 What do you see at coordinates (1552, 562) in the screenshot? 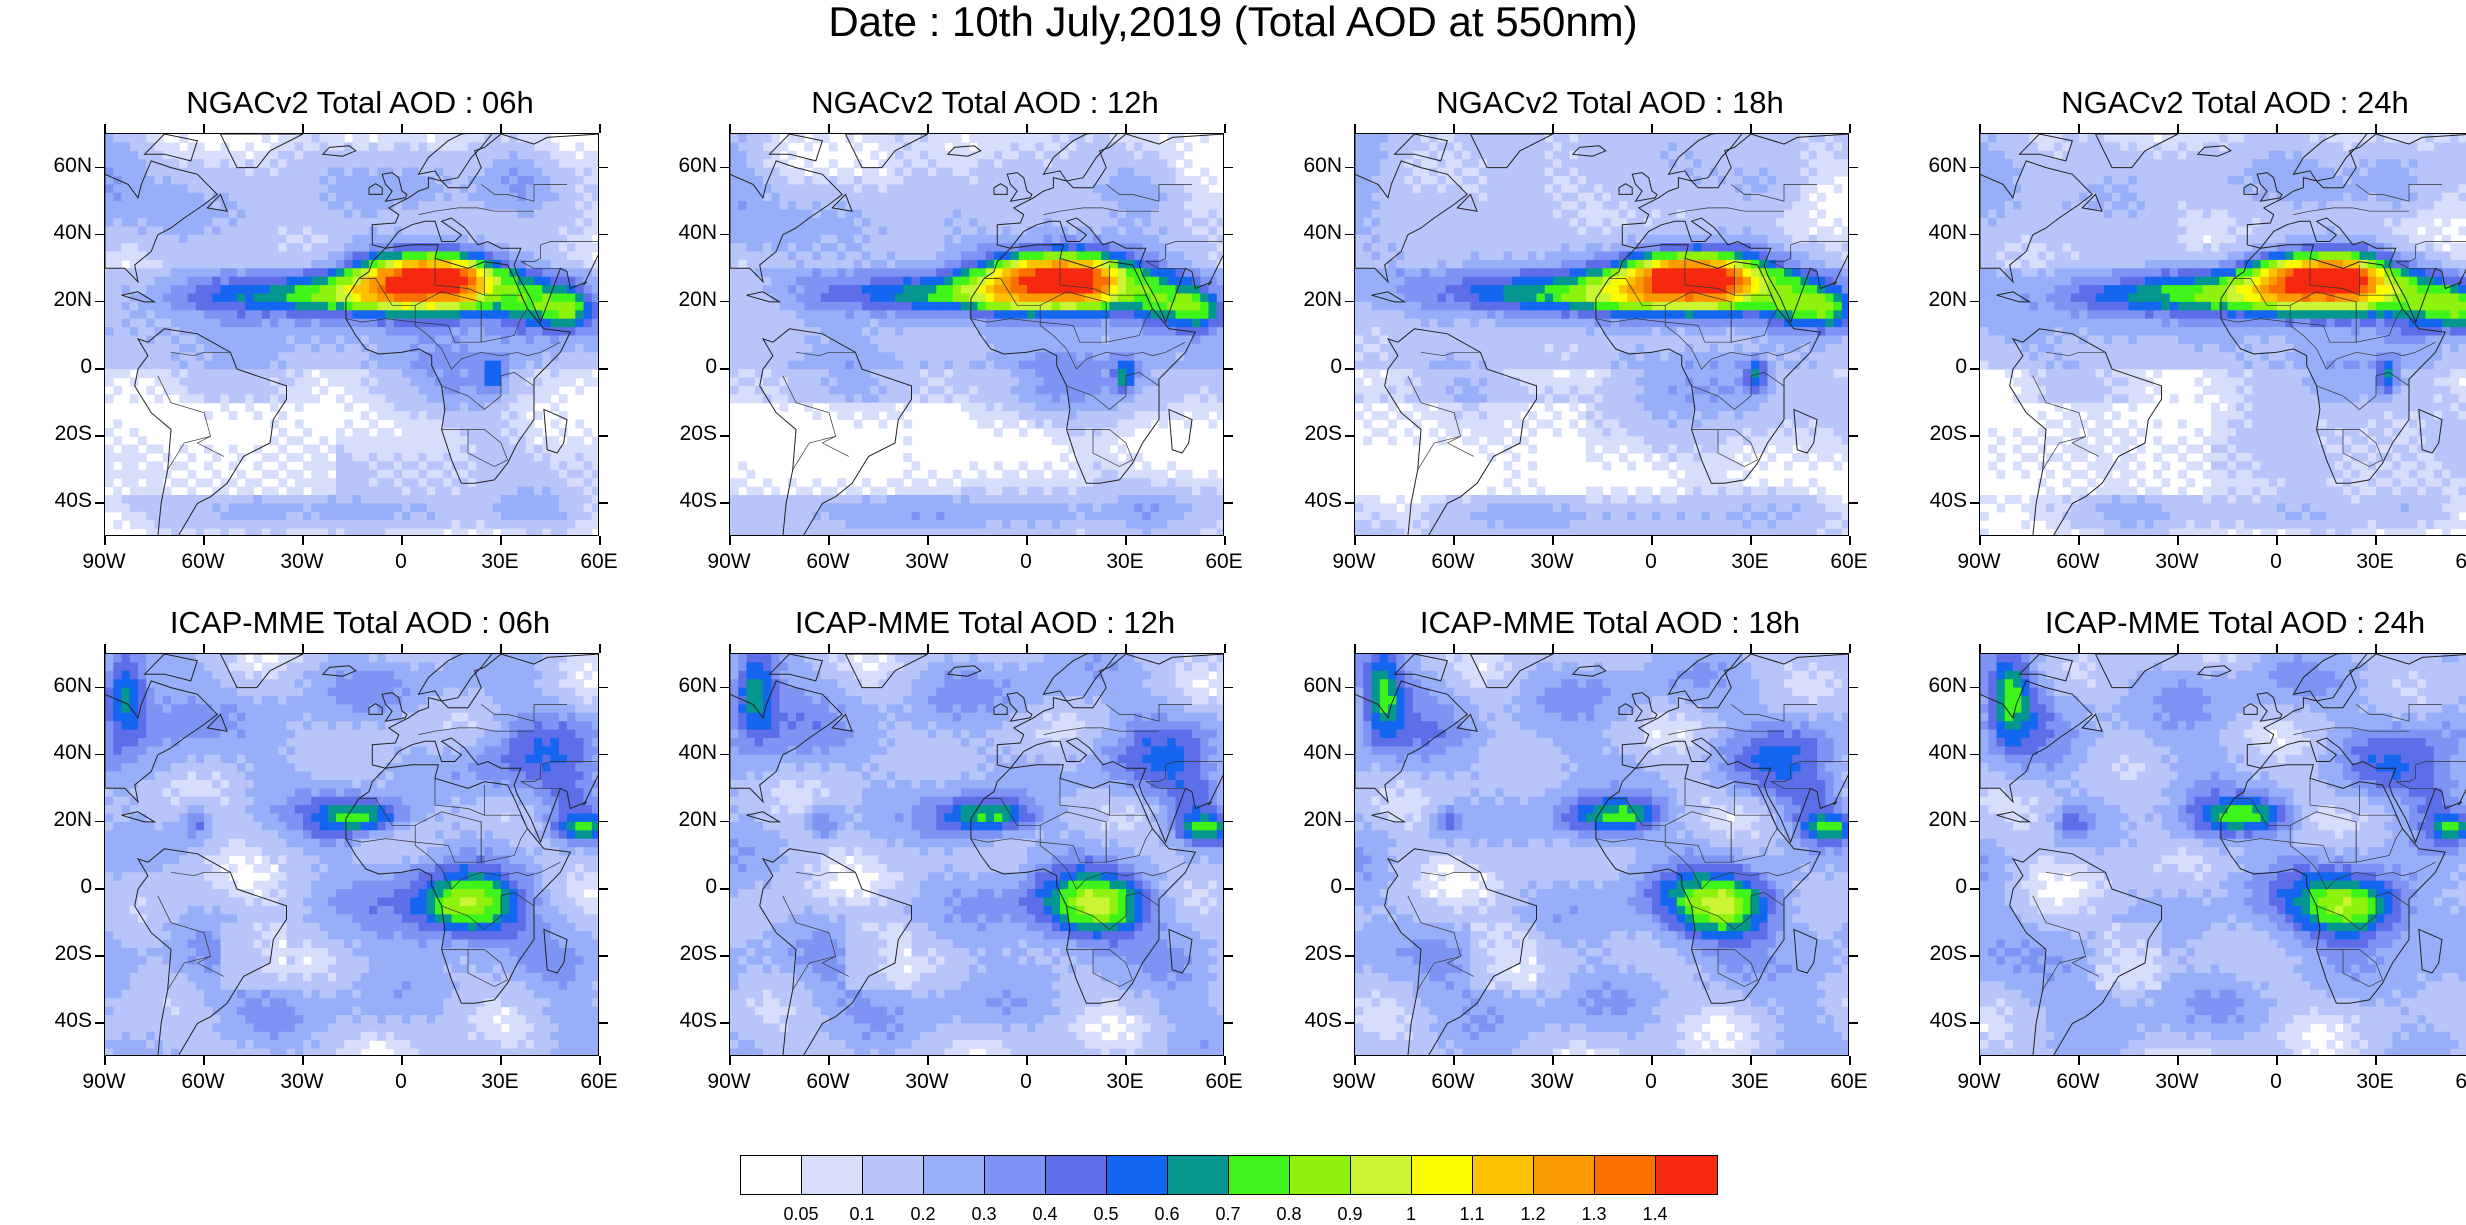
I see `lon-tick-label: 30W` at bounding box center [1552, 562].